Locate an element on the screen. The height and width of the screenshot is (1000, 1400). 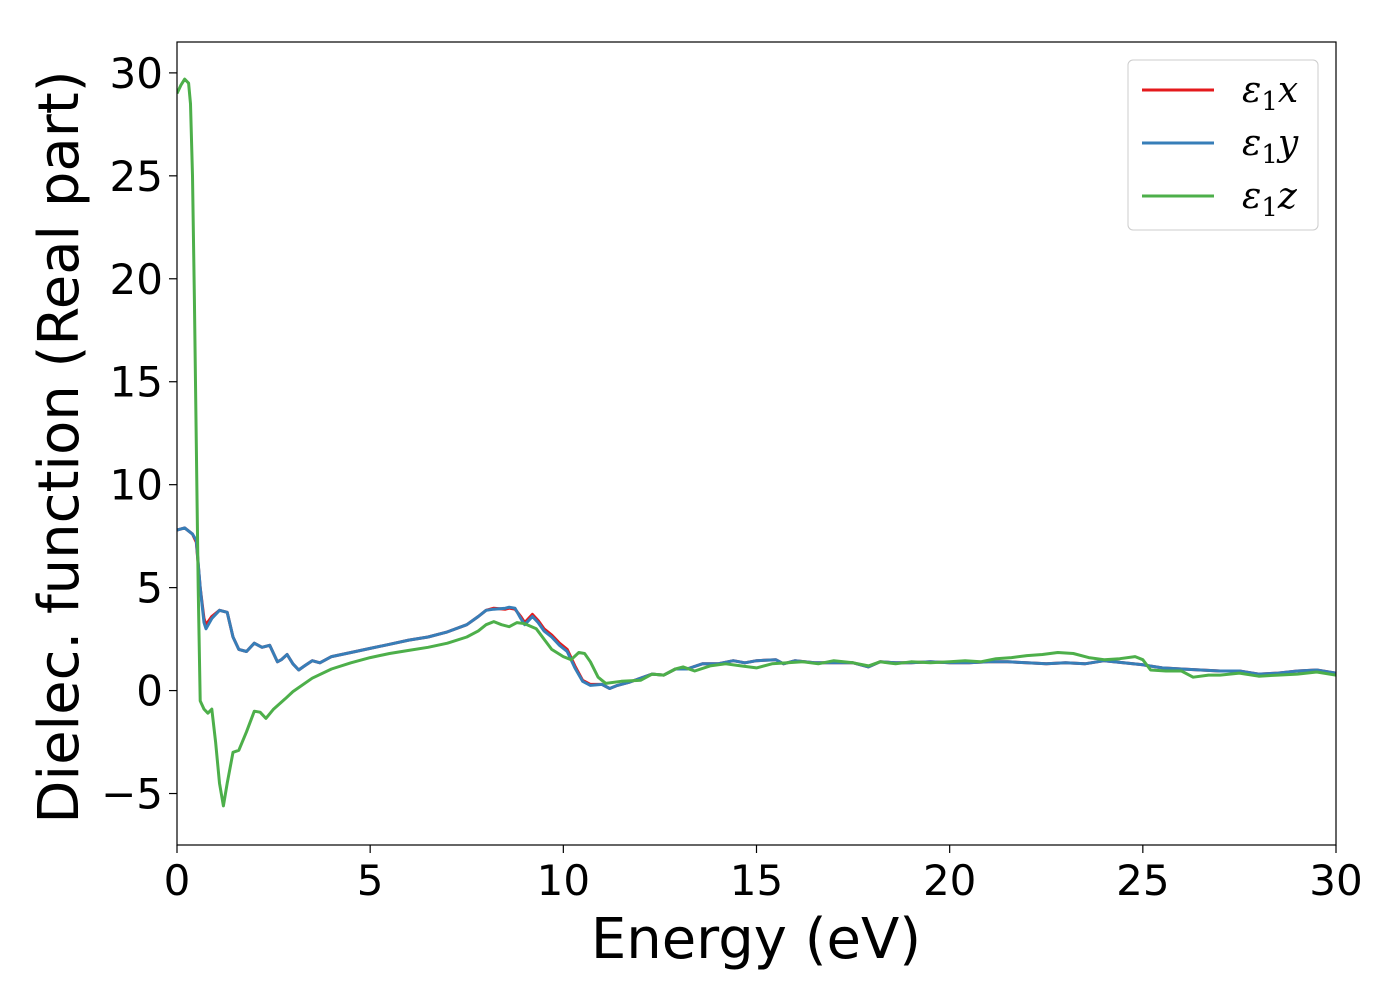
legend-frame is located at coordinates (1223, 145).